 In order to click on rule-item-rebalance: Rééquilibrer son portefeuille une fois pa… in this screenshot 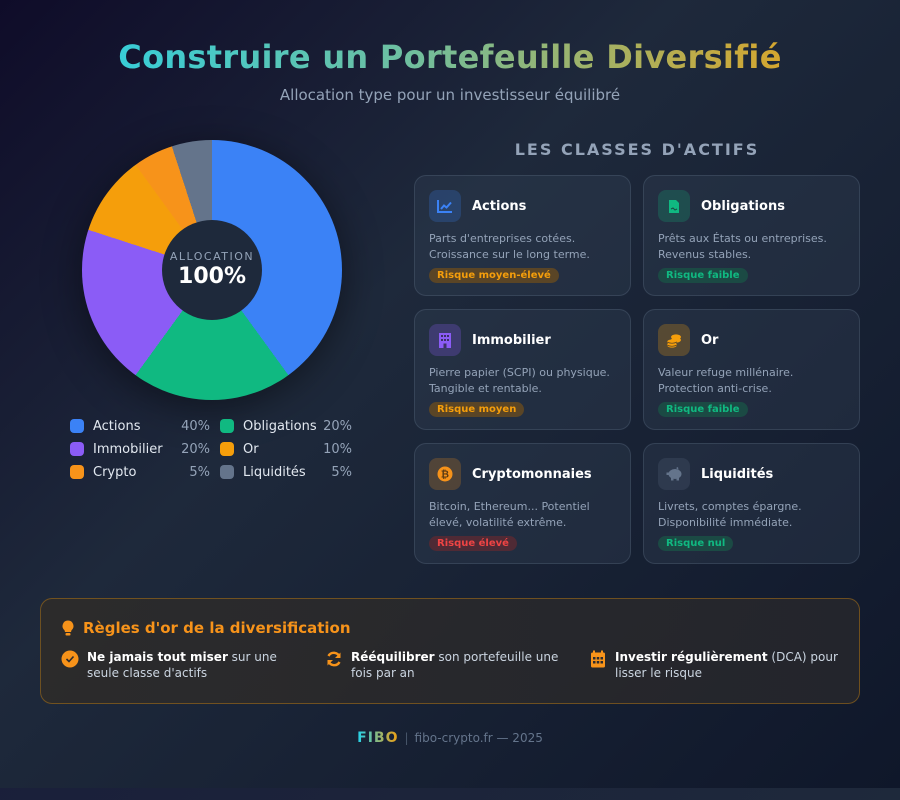, I will do `click(450, 665)`.